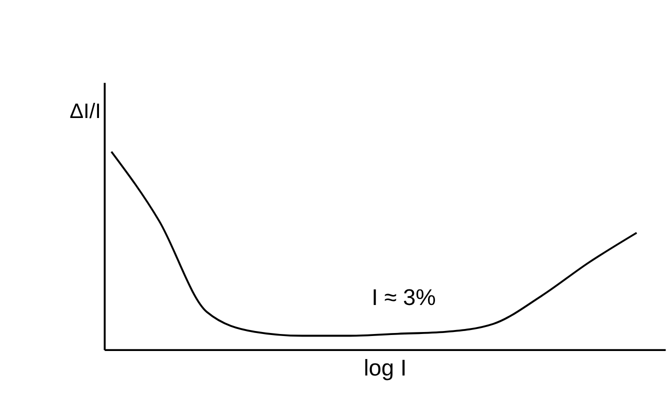 The width and height of the screenshot is (670, 417). I want to click on y-axis-title: ΔI/I, so click(85, 111).